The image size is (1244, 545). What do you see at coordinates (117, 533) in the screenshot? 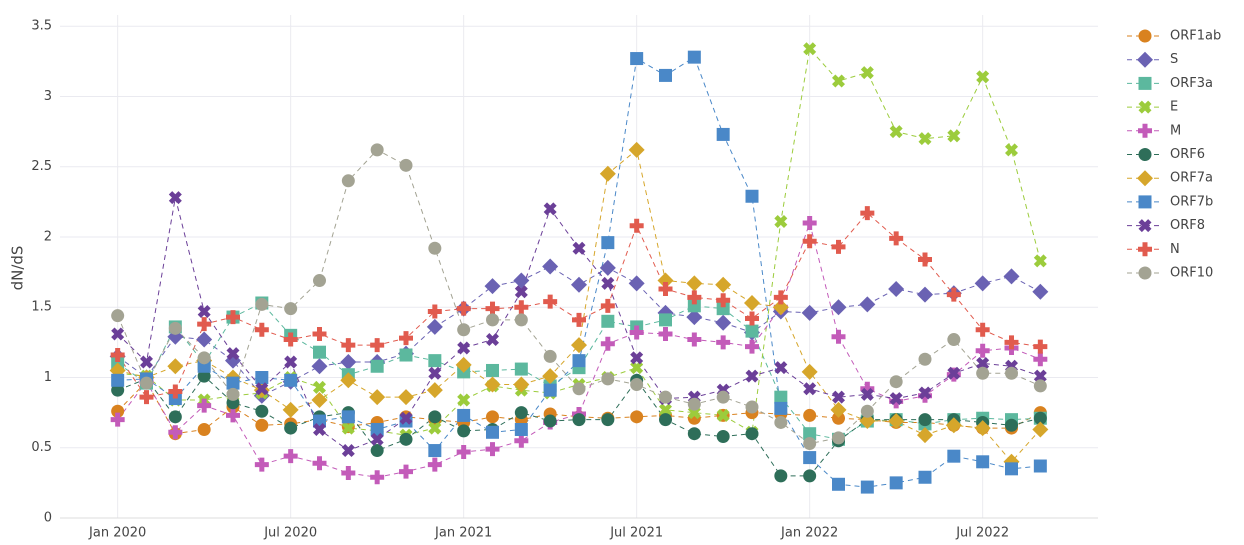
I see `x-tick-label: Jan 2020` at bounding box center [117, 533].